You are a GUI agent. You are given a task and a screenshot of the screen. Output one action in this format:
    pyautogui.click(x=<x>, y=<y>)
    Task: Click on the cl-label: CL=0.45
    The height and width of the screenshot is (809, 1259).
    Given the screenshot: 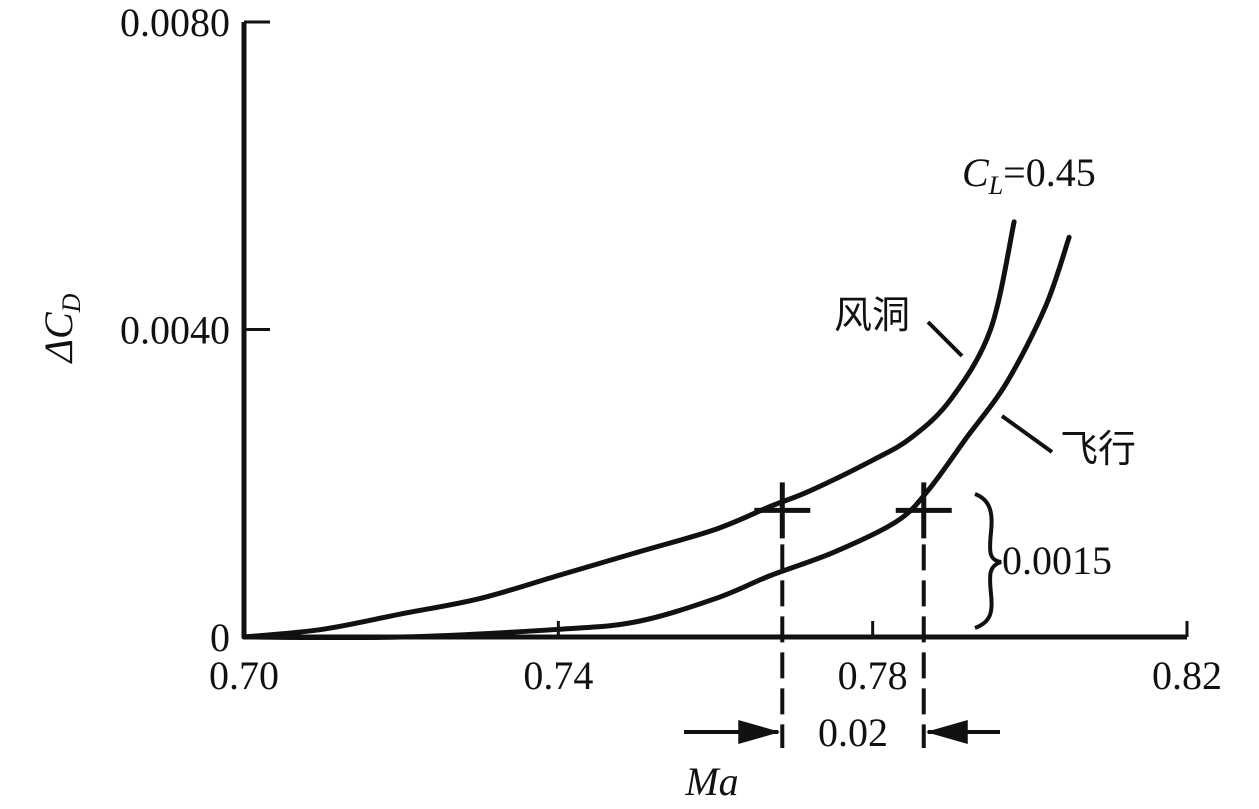 What is the action you would take?
    pyautogui.click(x=1029, y=175)
    